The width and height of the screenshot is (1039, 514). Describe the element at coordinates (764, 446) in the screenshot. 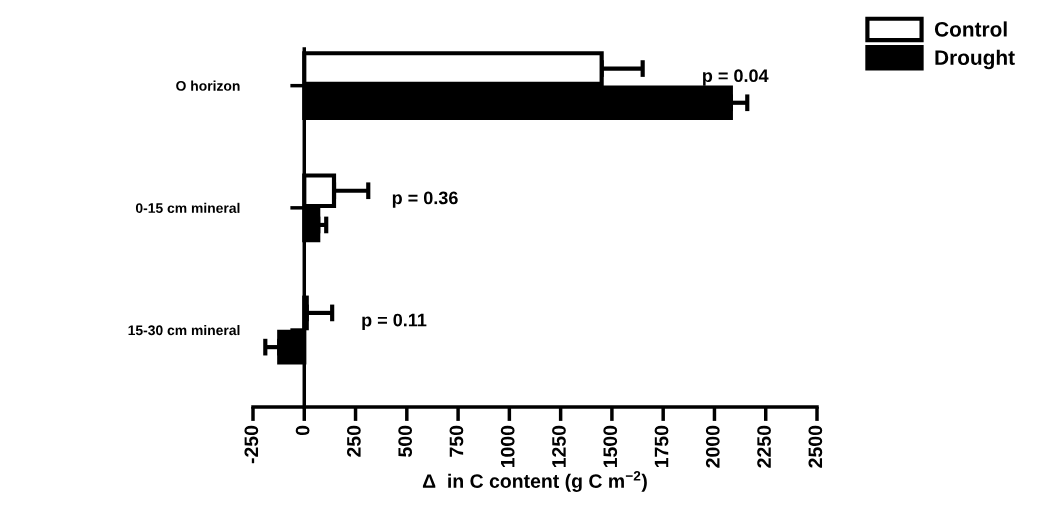

I see `x-tick-label: 2250` at that location.